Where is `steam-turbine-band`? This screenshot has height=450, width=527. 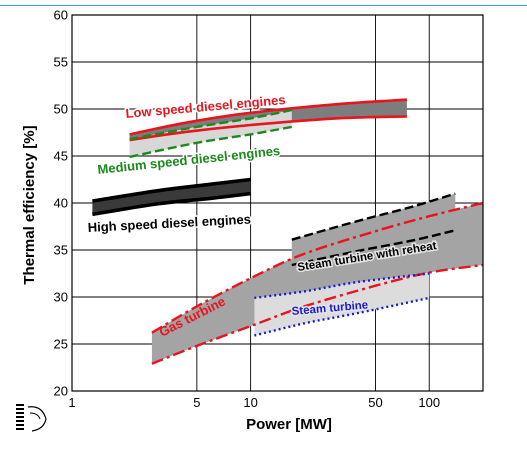 steam-turbine-band is located at coordinates (342, 304).